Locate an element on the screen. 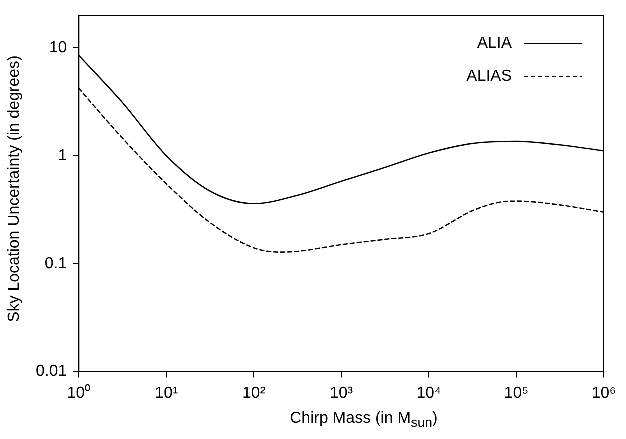  x-tick-label: 10⁵ is located at coordinates (516, 393).